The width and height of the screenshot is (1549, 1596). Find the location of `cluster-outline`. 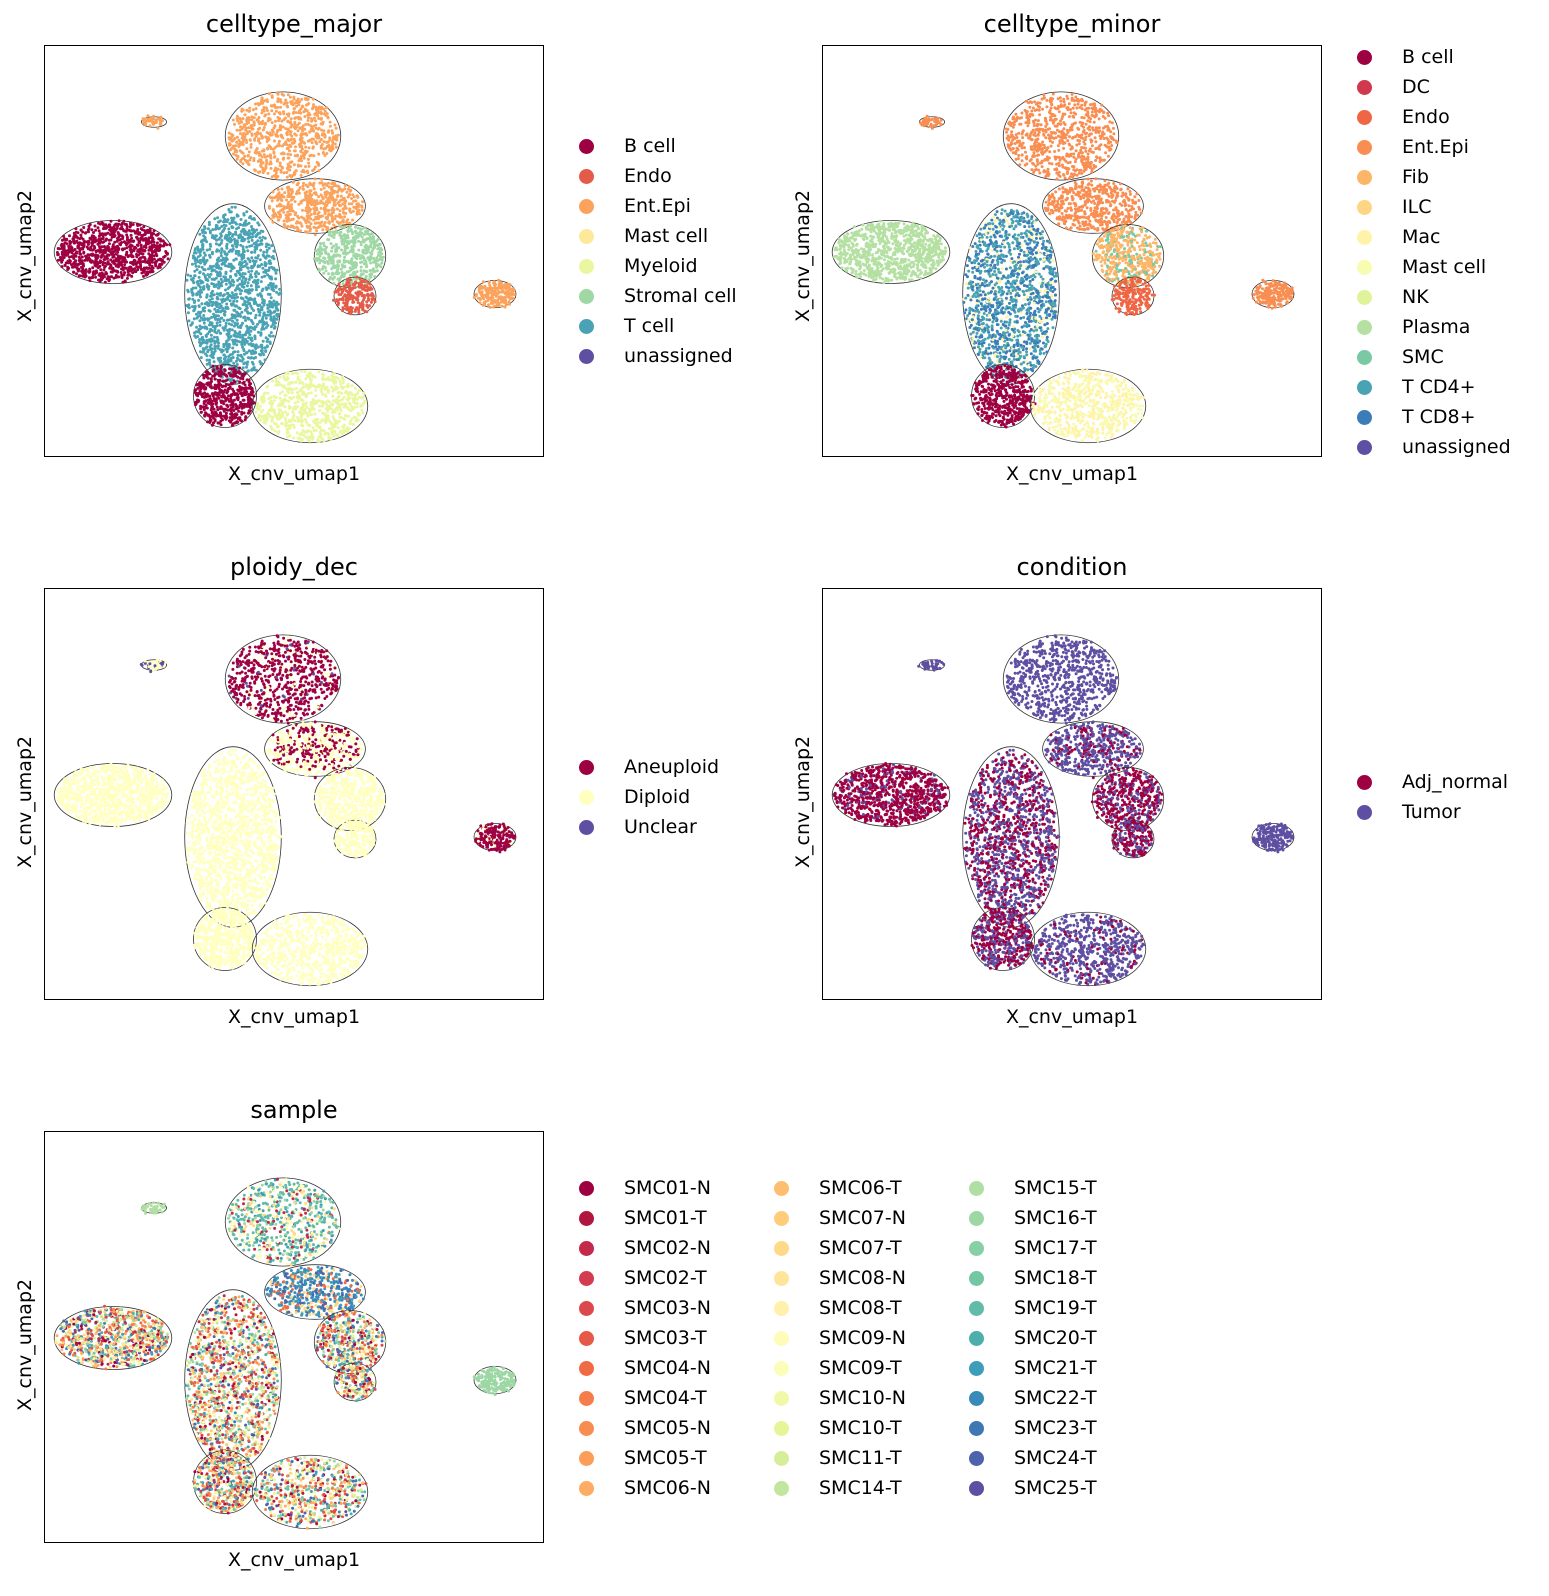

cluster-outline is located at coordinates (113, 252).